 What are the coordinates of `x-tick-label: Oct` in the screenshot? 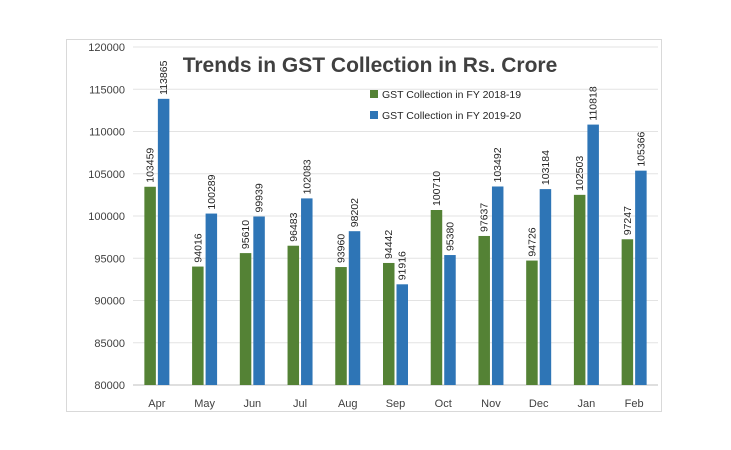 It's located at (443, 404).